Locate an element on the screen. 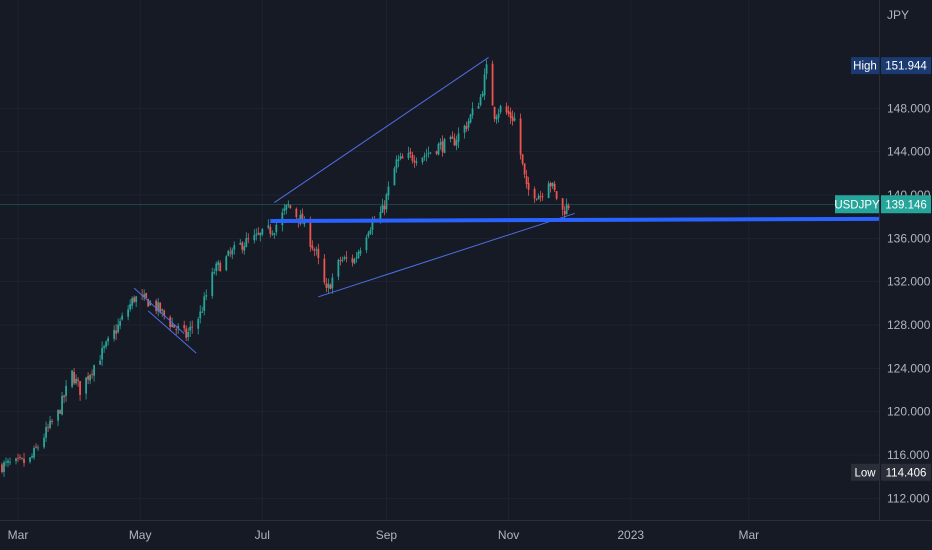 The height and width of the screenshot is (550, 932). horizontal-support-line is located at coordinates (575, 219).